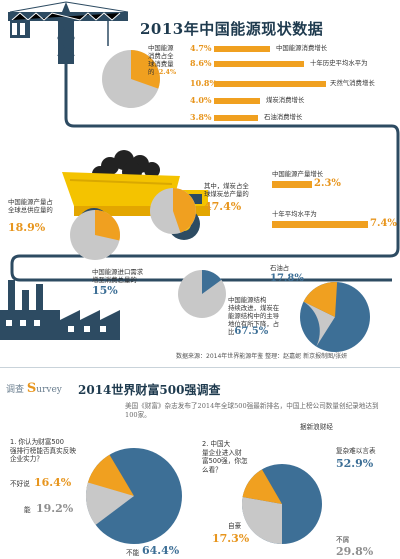 The image size is (400, 559). I want to click on coal-production-label-line-2: 球煤炭总产量的, so click(226, 194).